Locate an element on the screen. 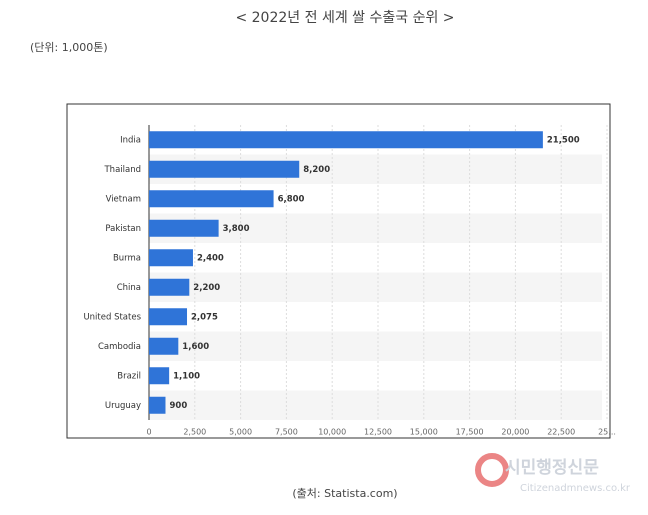 This screenshot has width=648, height=515. watermark-name: 시민행정신문 is located at coordinates (552, 468).